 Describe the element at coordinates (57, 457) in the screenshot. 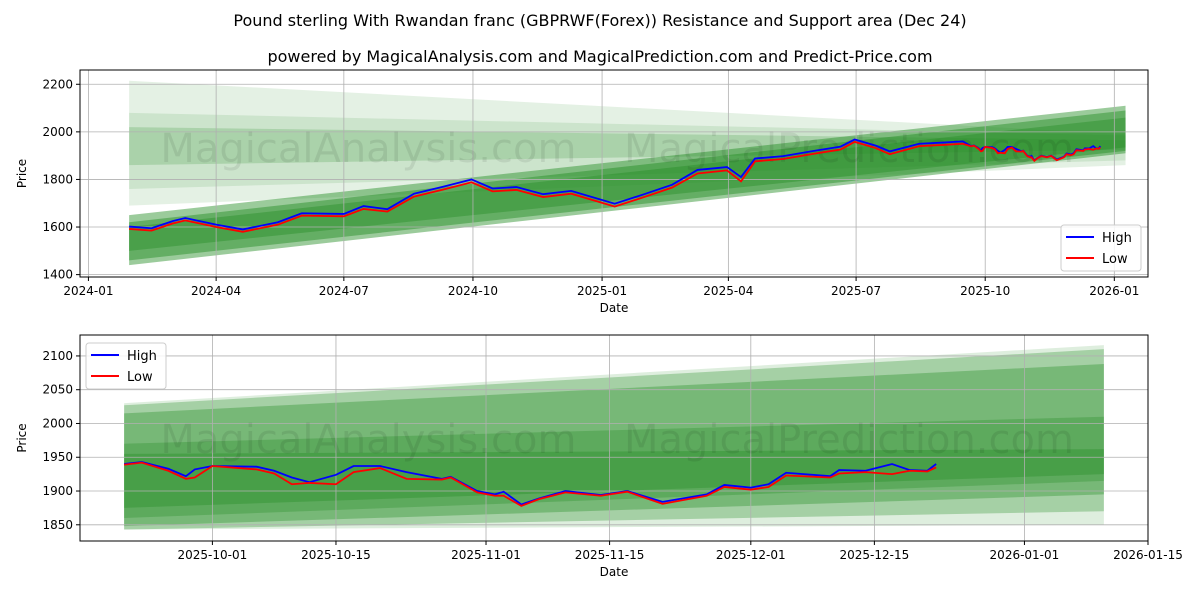

I see `y-tick-label: 1950` at that location.